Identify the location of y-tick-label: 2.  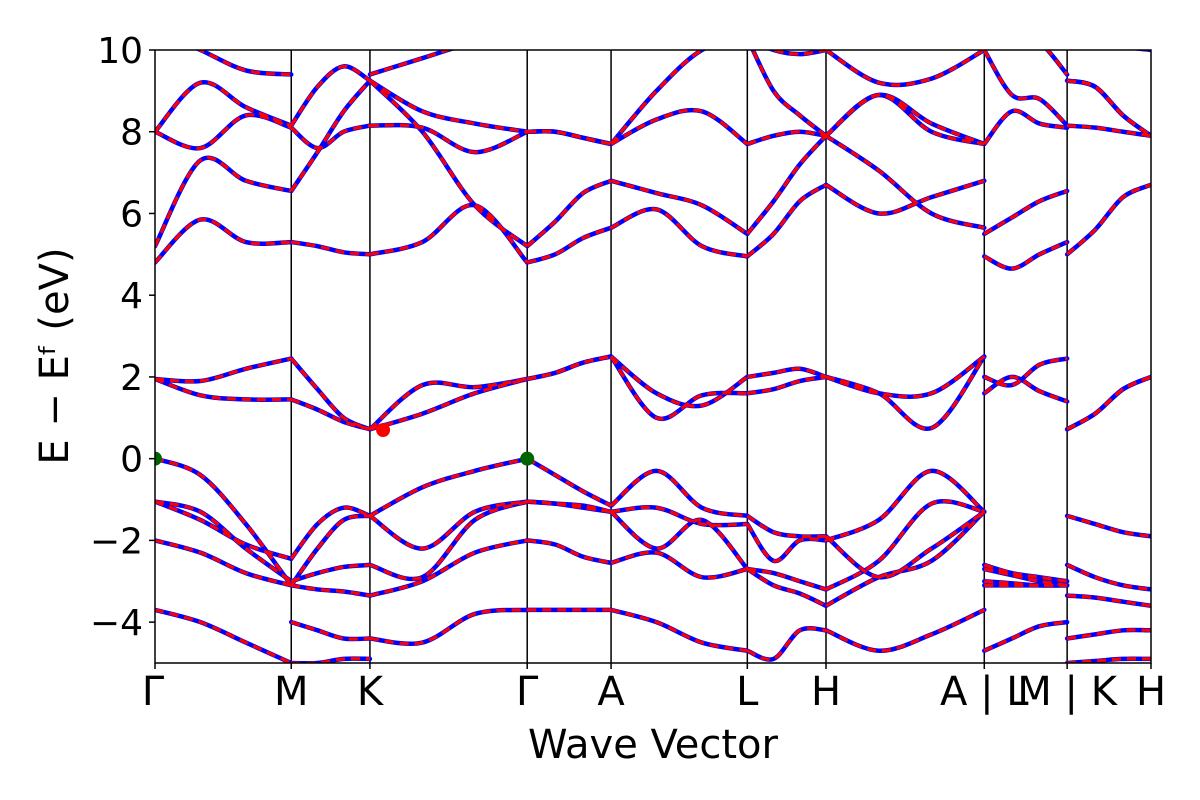
(131, 378).